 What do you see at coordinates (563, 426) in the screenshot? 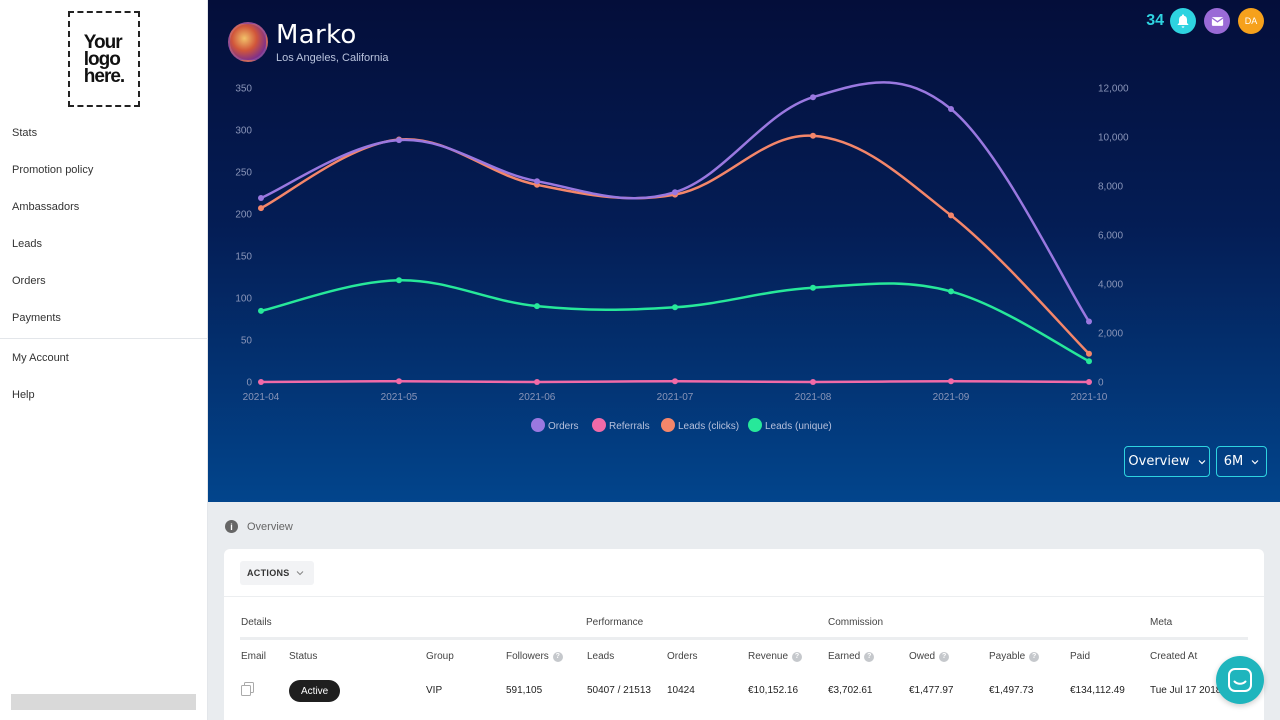
I see `legend-label-orders: Orders` at bounding box center [563, 426].